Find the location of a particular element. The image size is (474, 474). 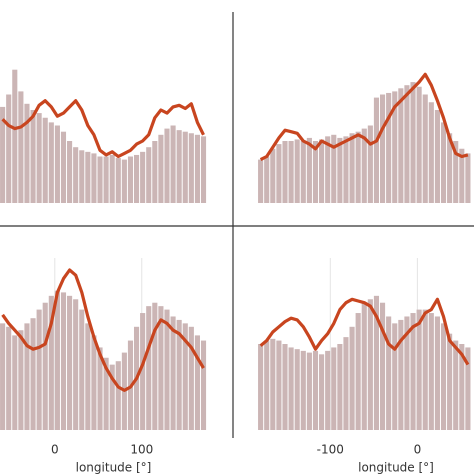

x-tick-label: -100 is located at coordinates (330, 450).